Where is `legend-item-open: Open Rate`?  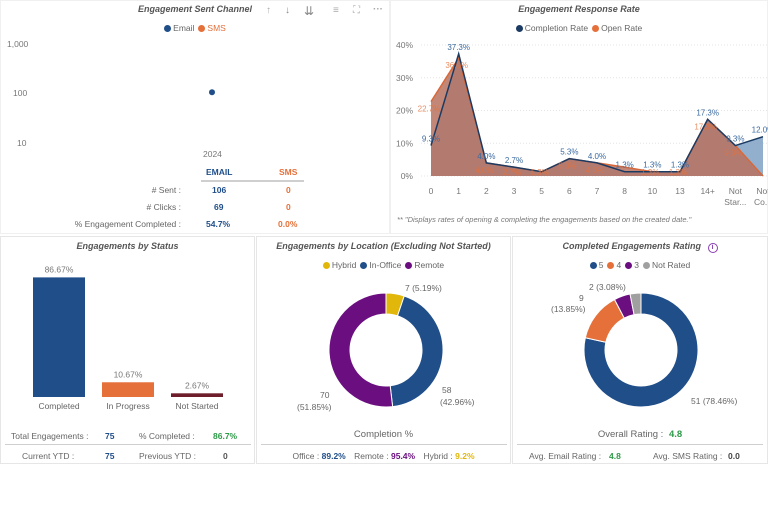
legend-item-open: Open Rate is located at coordinates (617, 28).